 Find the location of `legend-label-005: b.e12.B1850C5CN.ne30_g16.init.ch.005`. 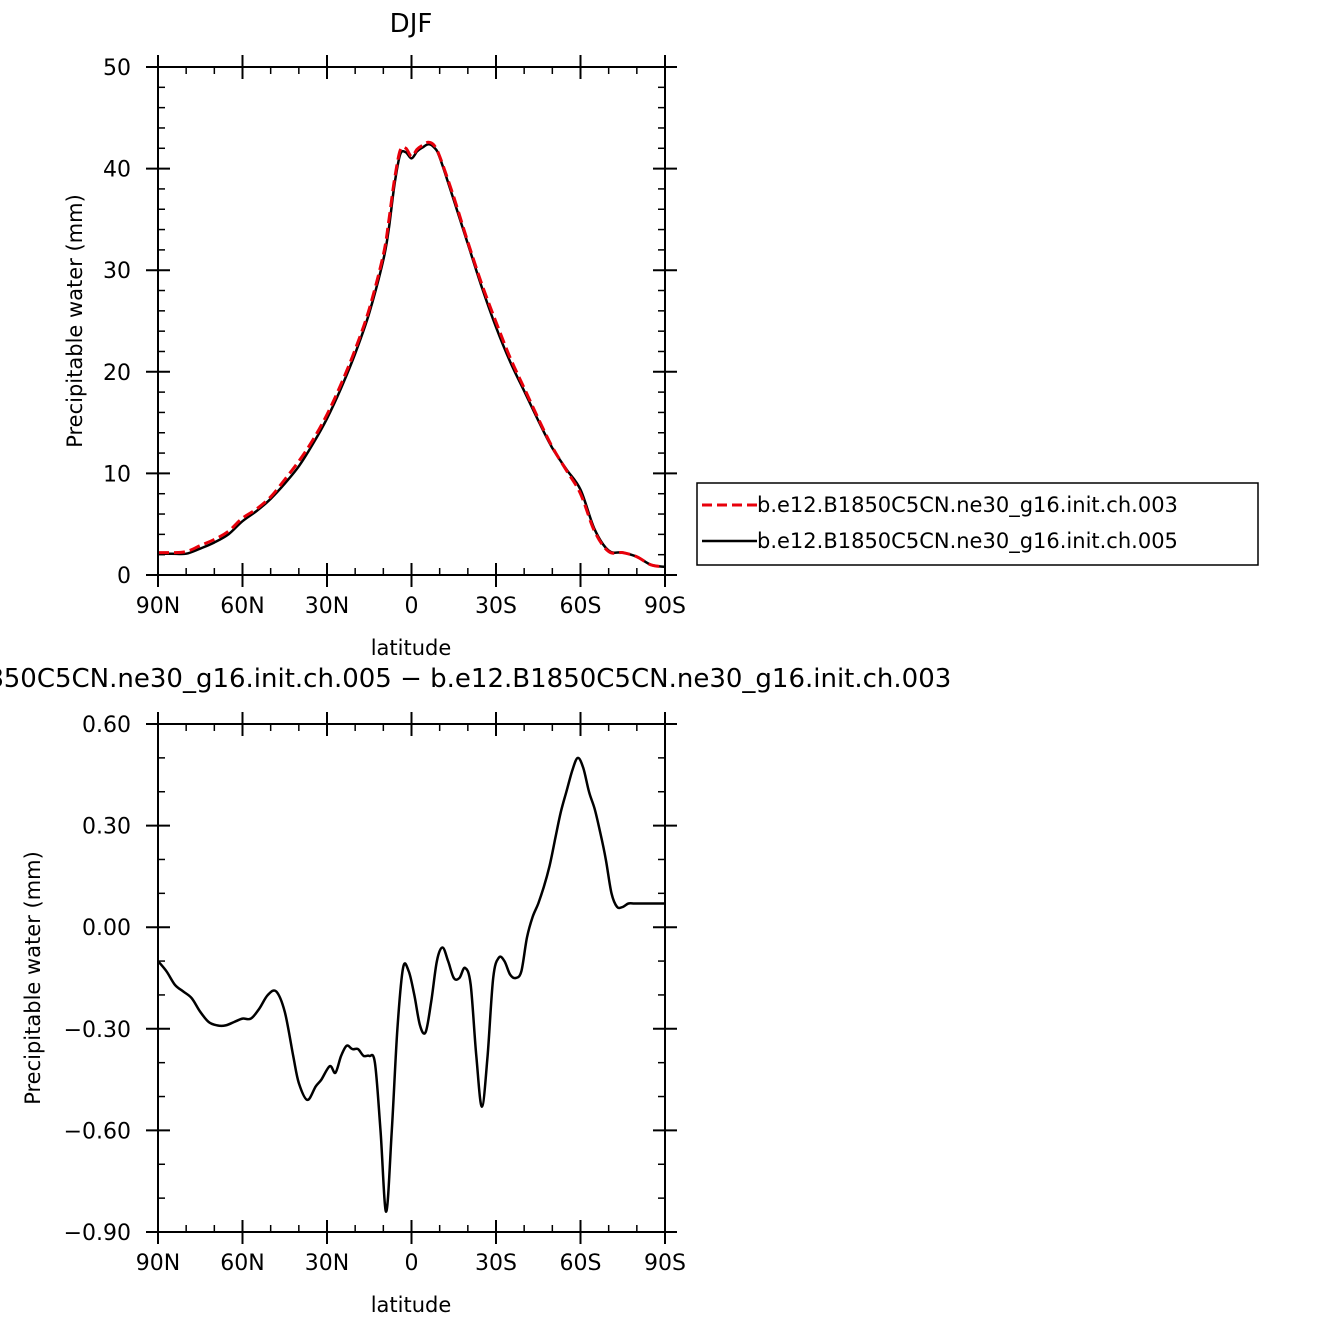

legend-label-005: b.e12.B1850C5CN.ne30_g16.init.ch.005 is located at coordinates (967, 541).